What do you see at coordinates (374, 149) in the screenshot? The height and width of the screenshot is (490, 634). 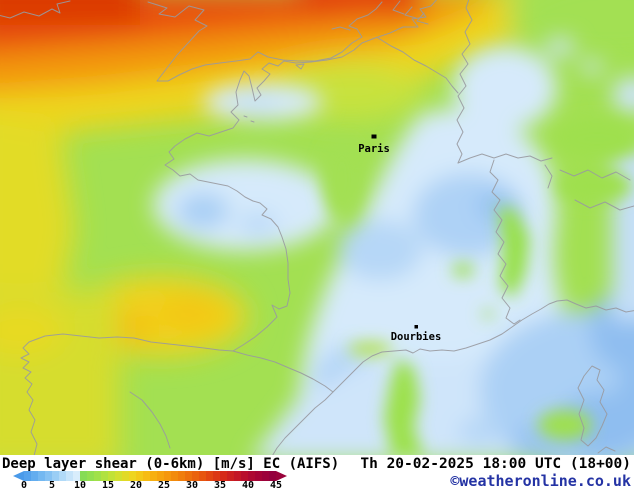 I see `city-label-paris: Paris` at bounding box center [374, 149].